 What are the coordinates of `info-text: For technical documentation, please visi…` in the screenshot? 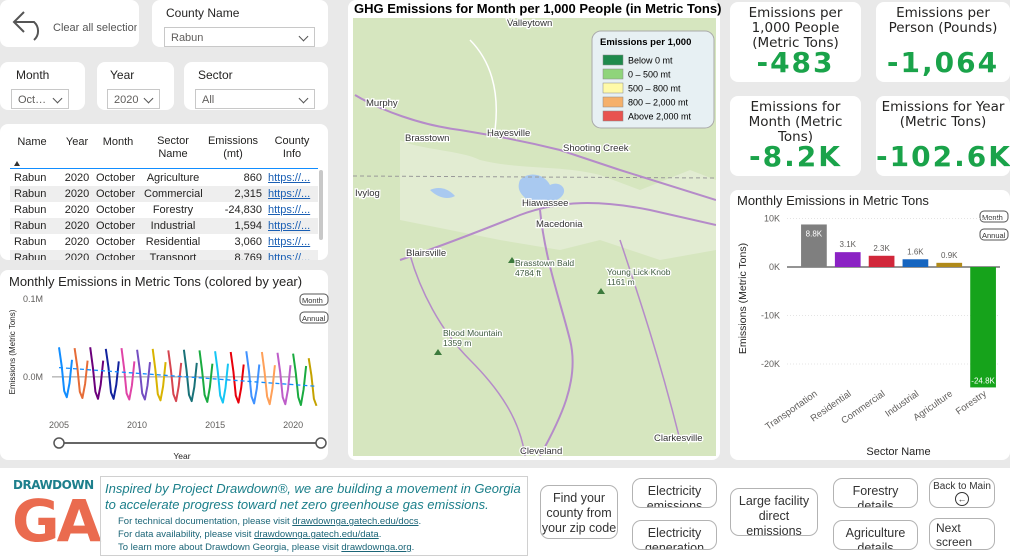 It's located at (205, 521).